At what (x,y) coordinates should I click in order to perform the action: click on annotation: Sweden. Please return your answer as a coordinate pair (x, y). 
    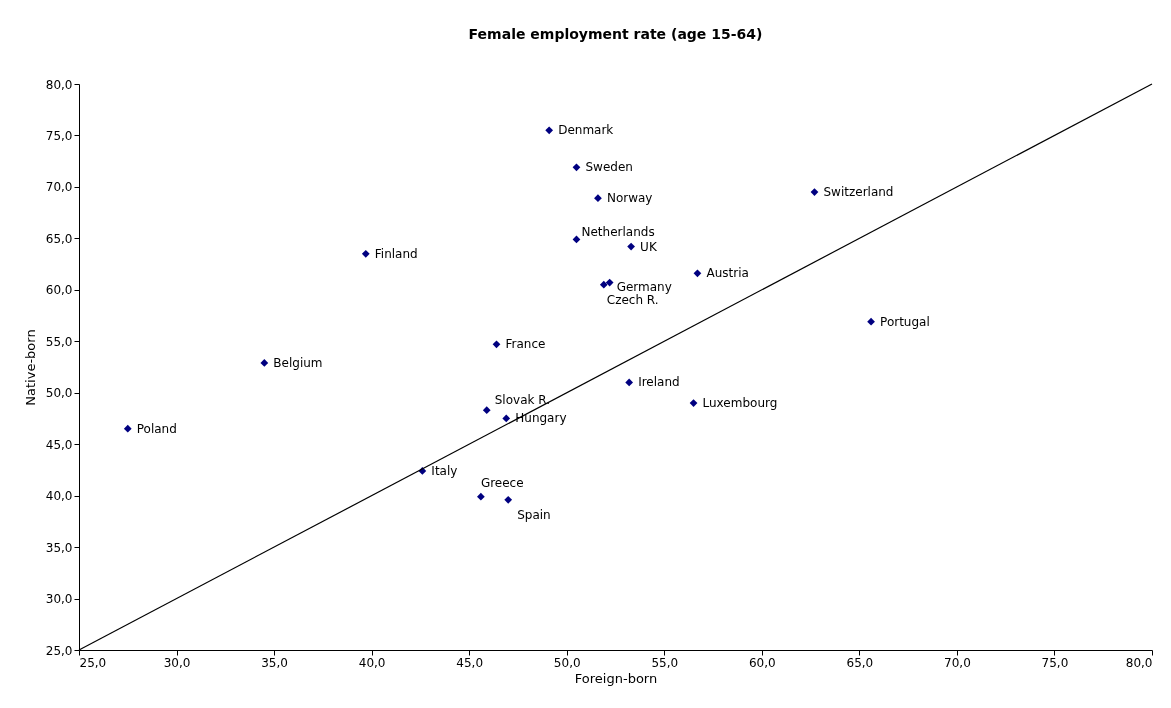
    Looking at the image, I should click on (609, 167).